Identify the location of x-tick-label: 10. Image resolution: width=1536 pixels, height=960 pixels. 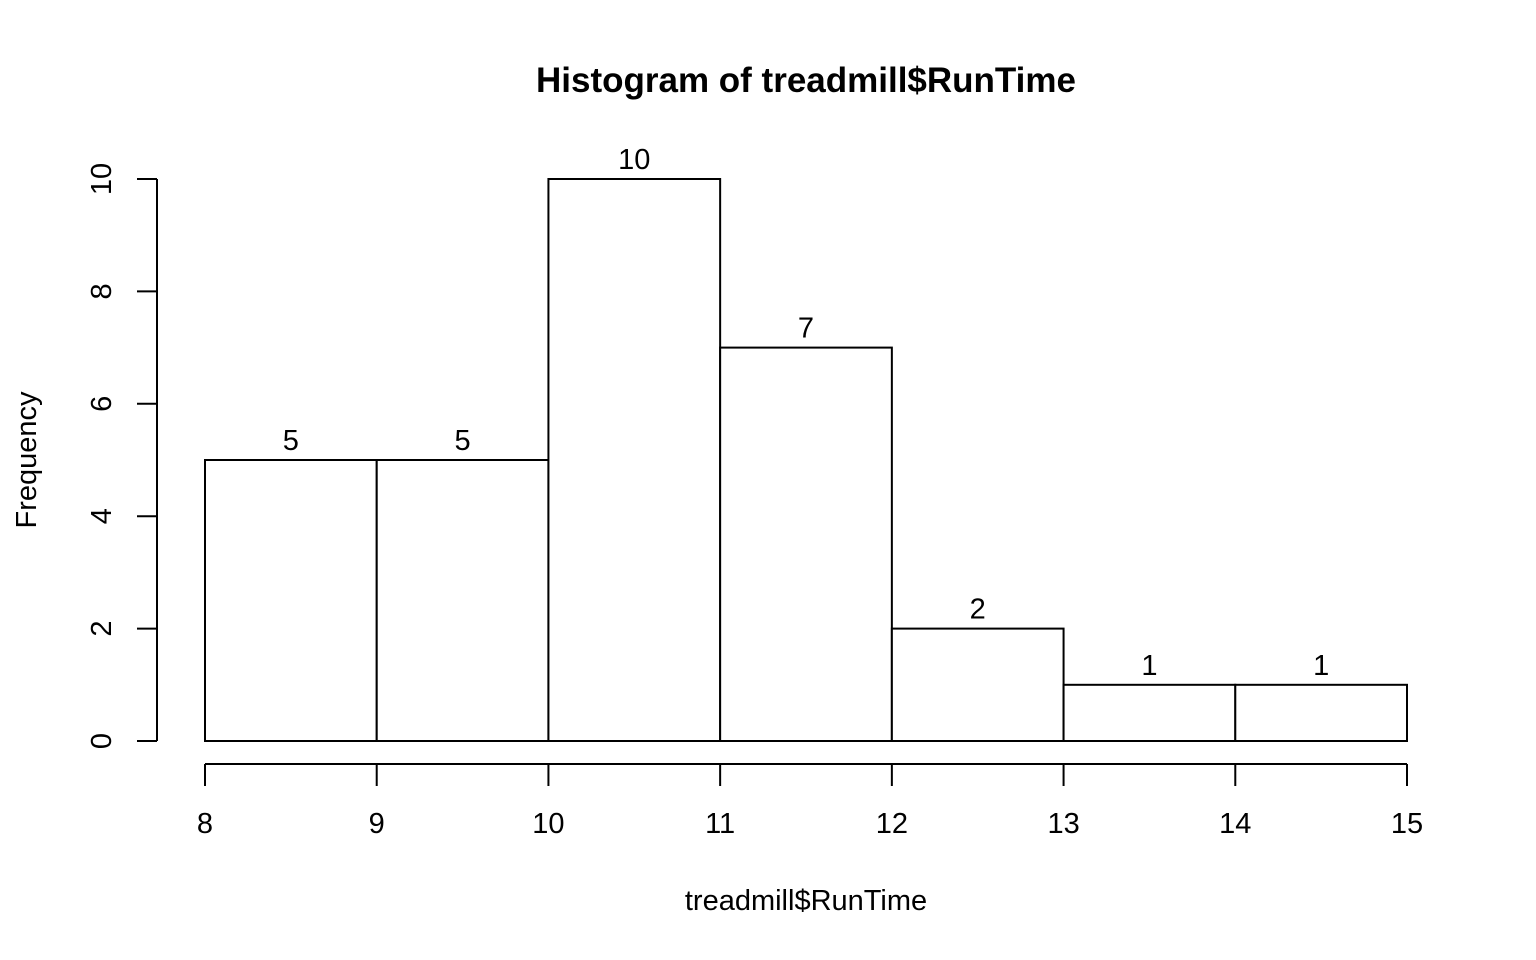
(548, 824).